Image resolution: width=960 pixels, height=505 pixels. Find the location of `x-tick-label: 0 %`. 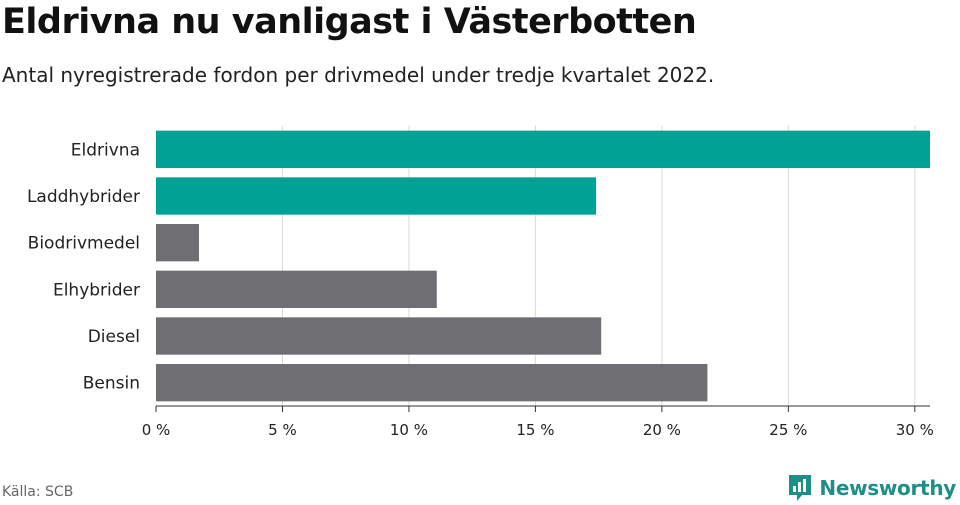

x-tick-label: 0 % is located at coordinates (156, 430).